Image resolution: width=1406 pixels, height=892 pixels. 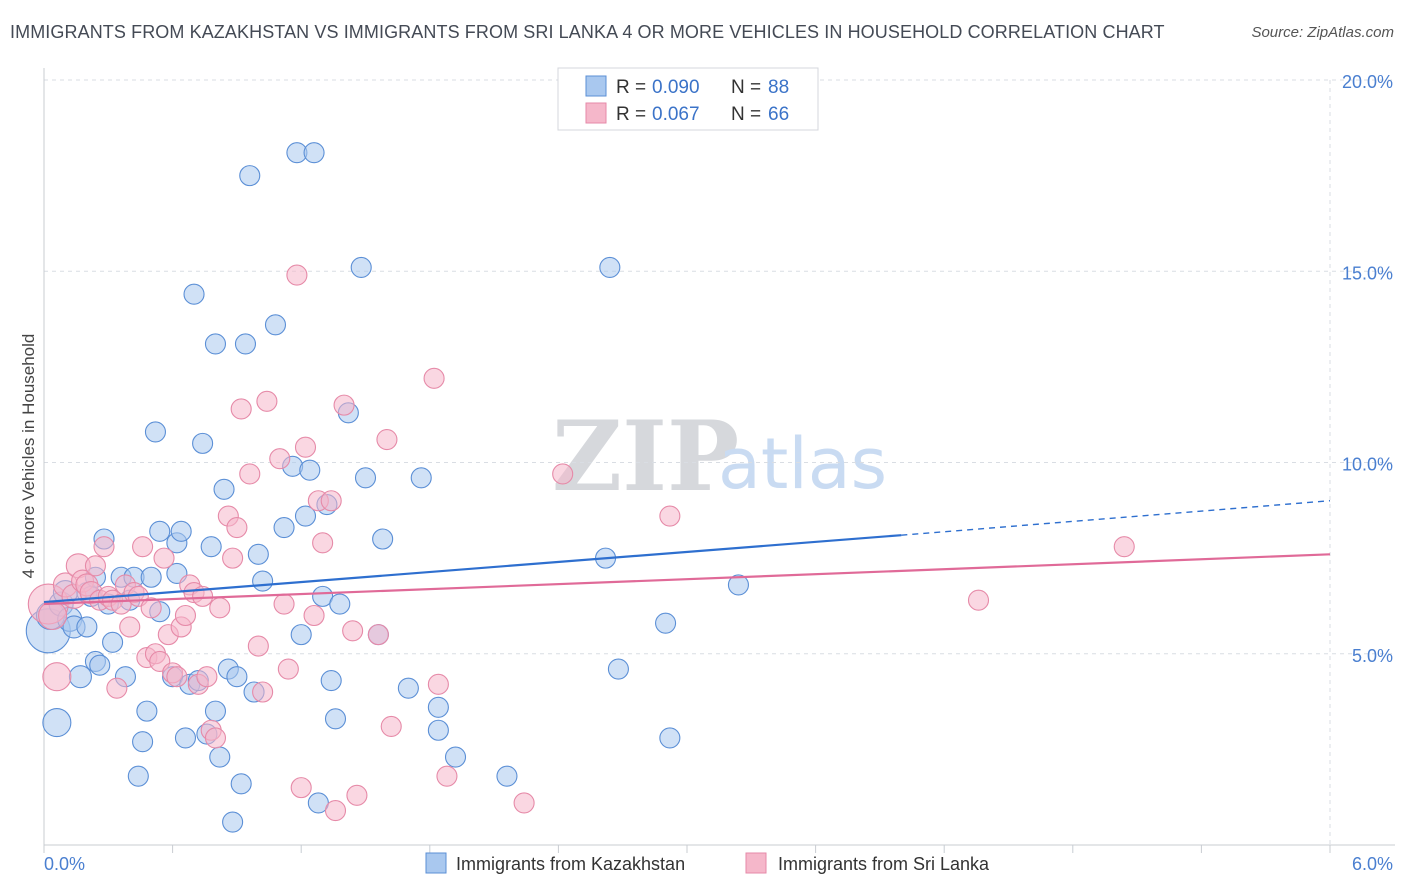 I want to click on watermark-zip: ZIP, so click(x=645, y=456).